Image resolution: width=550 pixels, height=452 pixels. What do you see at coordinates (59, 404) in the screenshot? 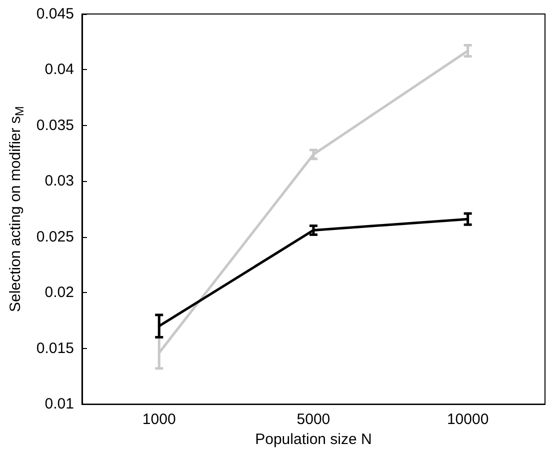
I see `y-tick-label: 0.01` at bounding box center [59, 404].